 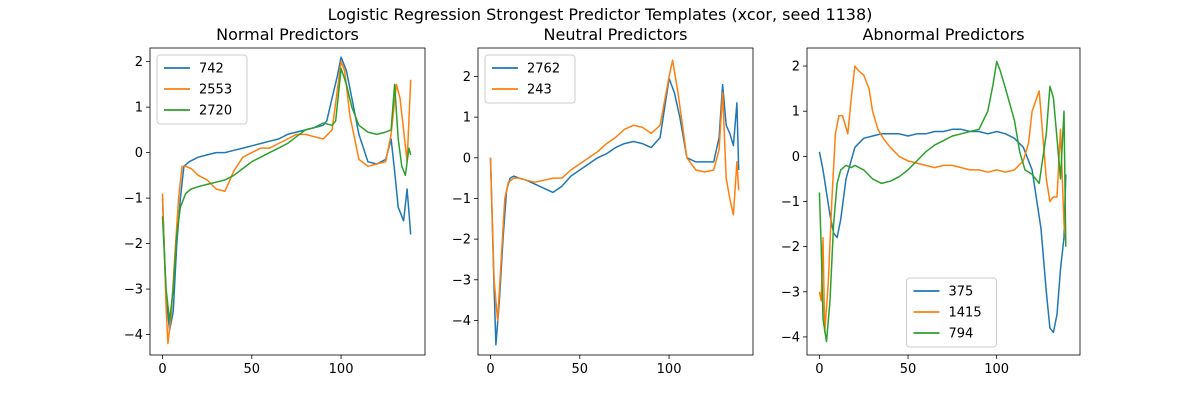 What do you see at coordinates (543, 69) in the screenshot?
I see `legend-label: 2762` at bounding box center [543, 69].